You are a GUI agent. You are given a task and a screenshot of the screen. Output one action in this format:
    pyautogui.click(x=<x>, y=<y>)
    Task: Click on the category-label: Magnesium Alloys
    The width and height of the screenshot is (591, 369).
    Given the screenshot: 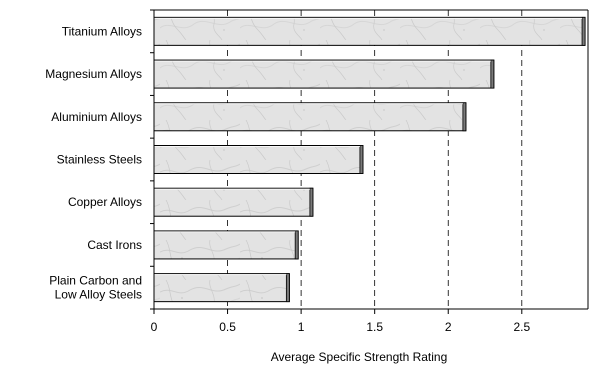 What is the action you would take?
    pyautogui.click(x=93, y=74)
    